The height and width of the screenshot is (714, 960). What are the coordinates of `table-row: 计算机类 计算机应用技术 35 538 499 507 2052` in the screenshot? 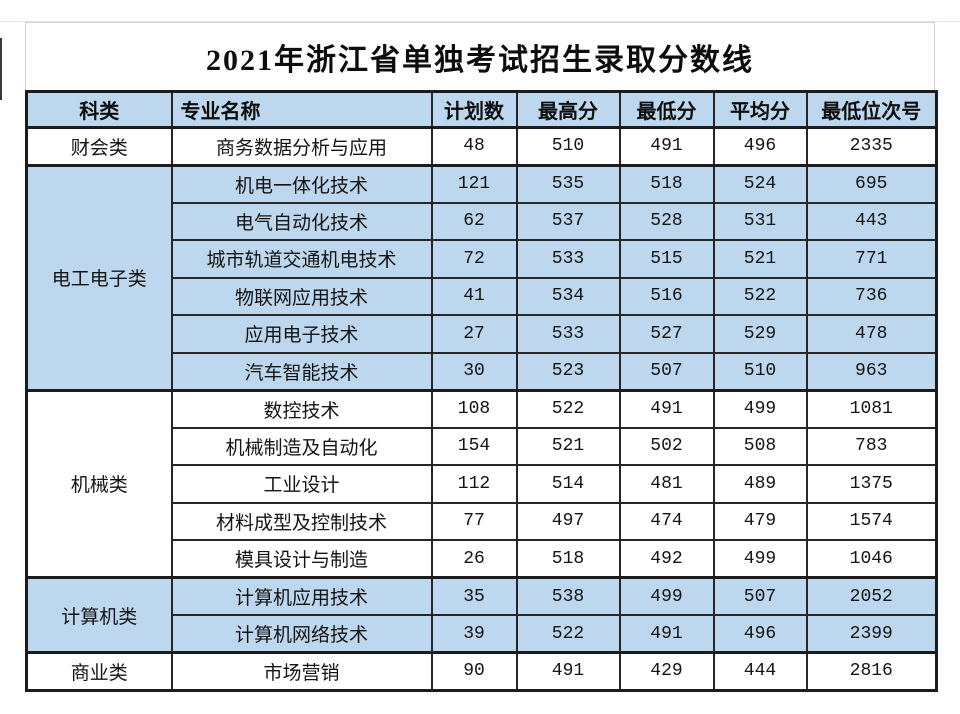 It's located at (481, 615).